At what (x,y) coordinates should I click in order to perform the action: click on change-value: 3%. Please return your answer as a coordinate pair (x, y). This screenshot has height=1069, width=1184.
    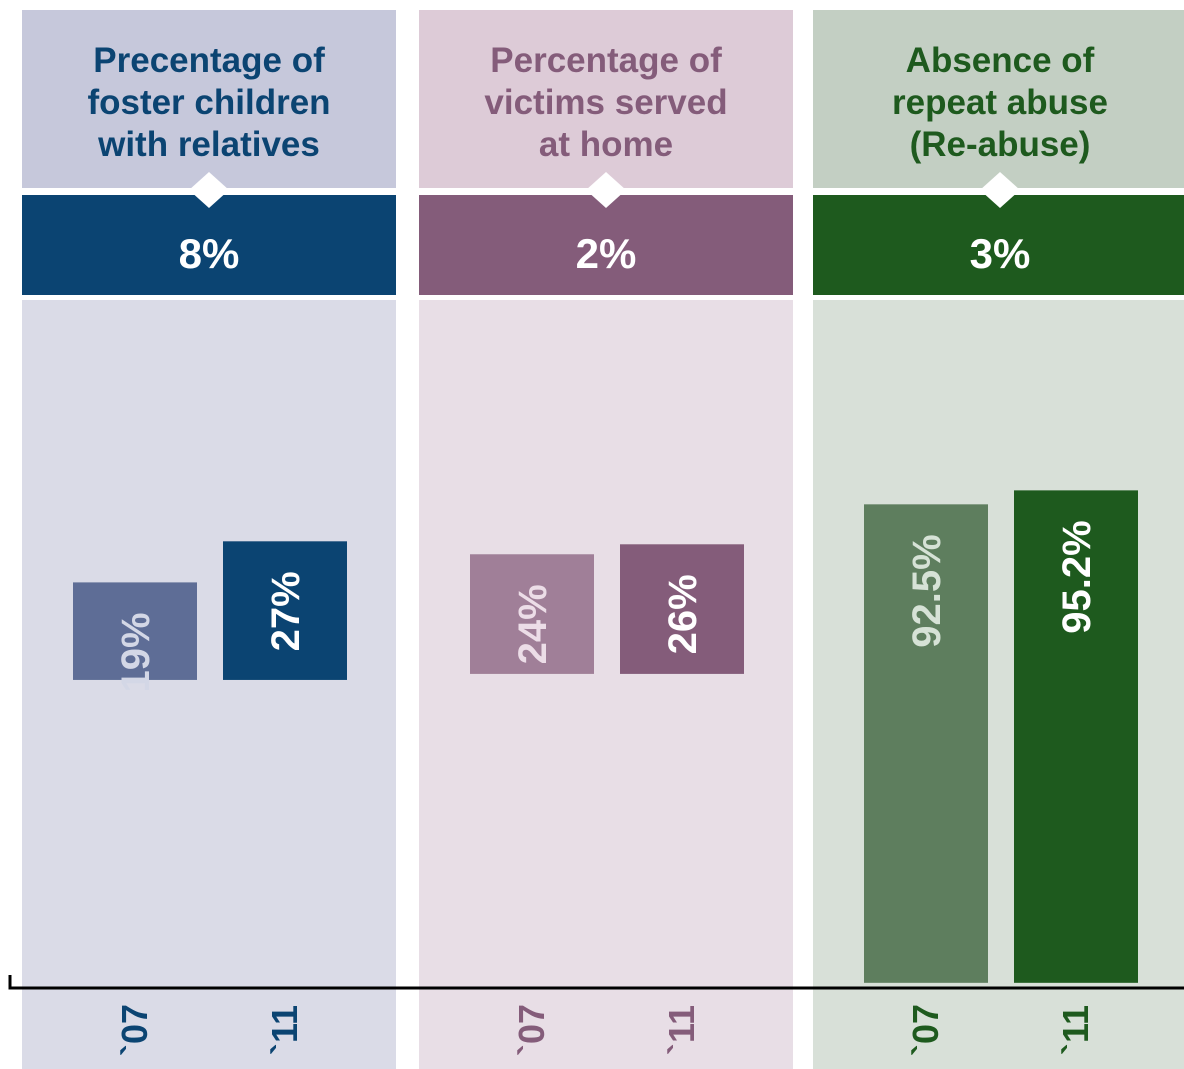
    Looking at the image, I should click on (1000, 253).